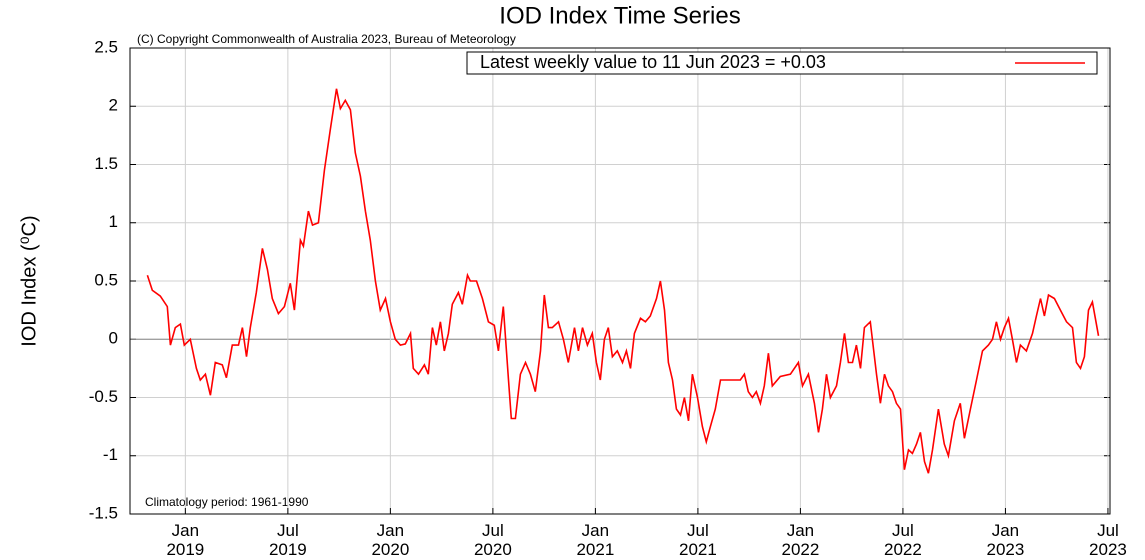 The image size is (1145, 560). What do you see at coordinates (493, 540) in the screenshot?
I see `x-tick-label: Jul 2020` at bounding box center [493, 540].